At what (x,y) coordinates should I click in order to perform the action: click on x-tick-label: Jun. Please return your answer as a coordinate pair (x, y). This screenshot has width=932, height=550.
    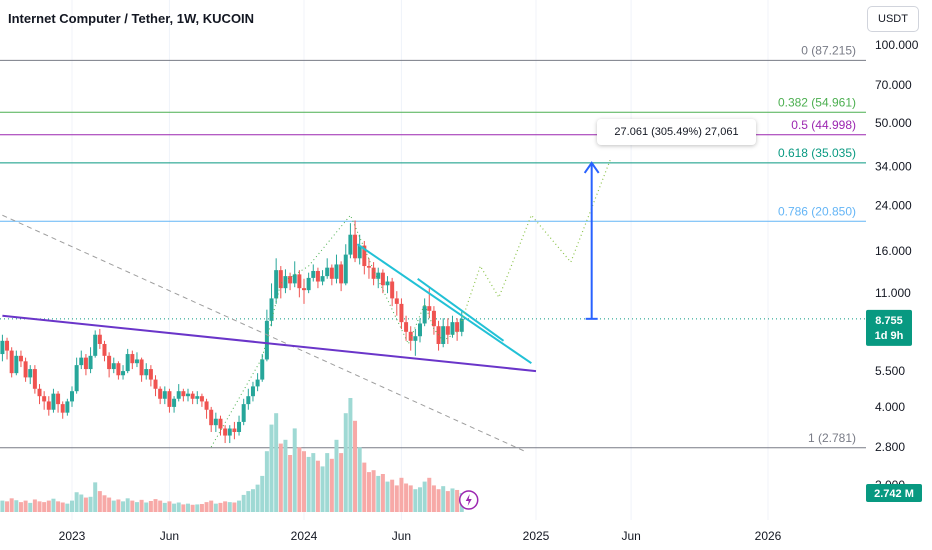
    Looking at the image, I should click on (169, 536).